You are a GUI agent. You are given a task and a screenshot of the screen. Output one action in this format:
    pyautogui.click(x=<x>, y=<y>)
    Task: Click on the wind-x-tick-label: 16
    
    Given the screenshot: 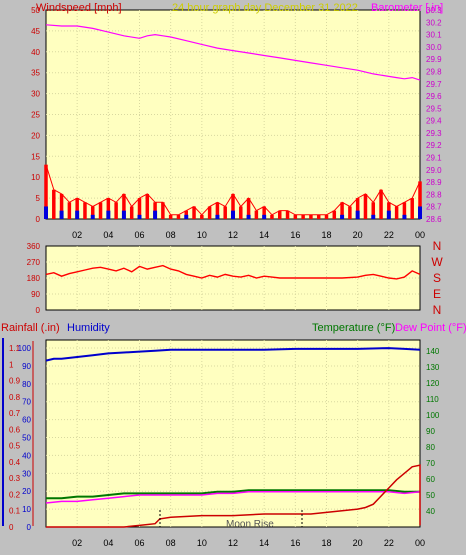 What is the action you would take?
    pyautogui.click(x=295, y=235)
    